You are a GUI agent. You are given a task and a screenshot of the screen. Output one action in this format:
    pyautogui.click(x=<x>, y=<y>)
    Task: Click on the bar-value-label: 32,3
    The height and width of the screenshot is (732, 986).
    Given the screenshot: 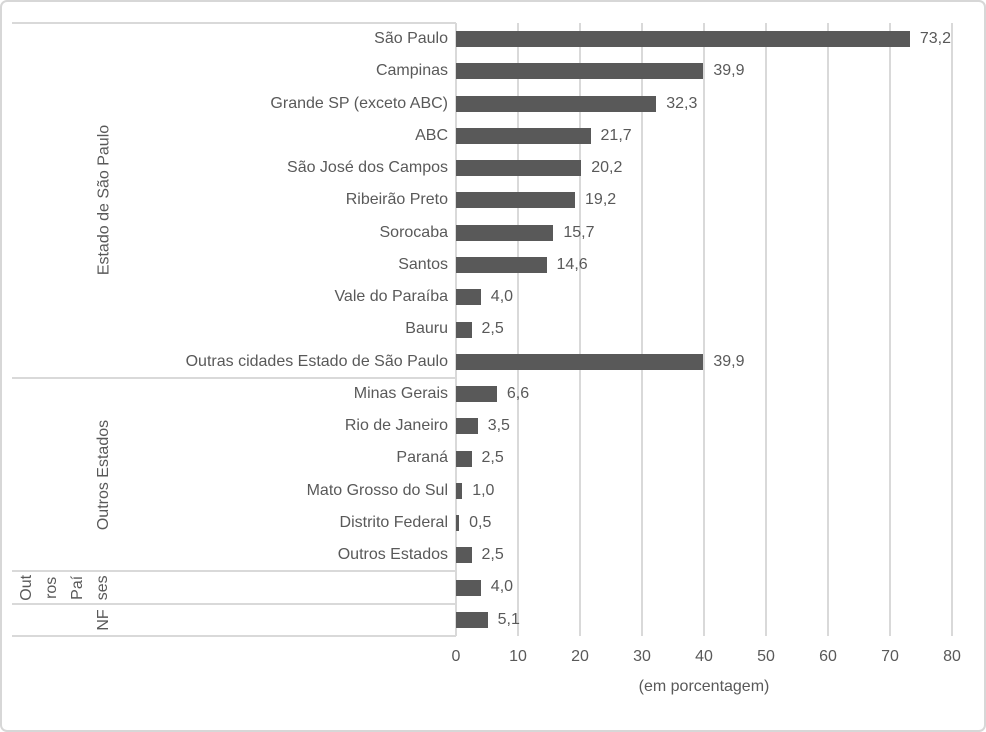 What is the action you would take?
    pyautogui.click(x=682, y=103)
    